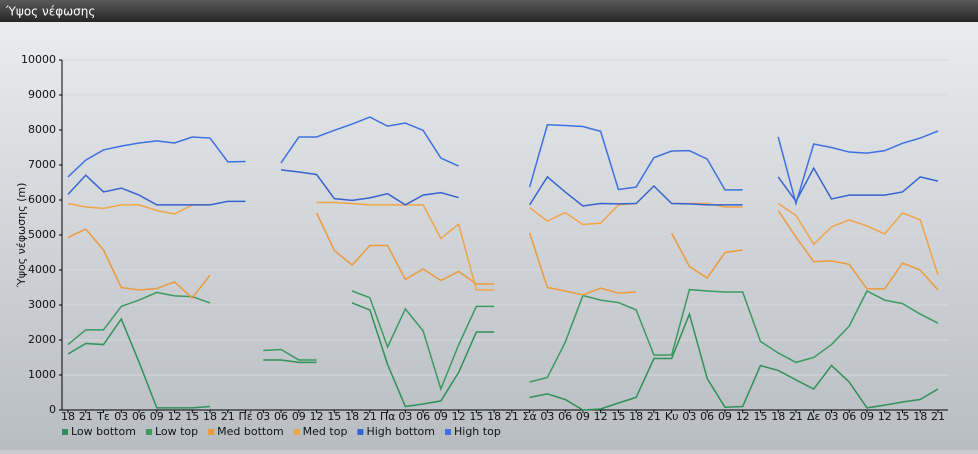 This screenshot has width=978, height=454. Describe the element at coordinates (42, 374) in the screenshot. I see `y-tick-label: 1000` at that location.